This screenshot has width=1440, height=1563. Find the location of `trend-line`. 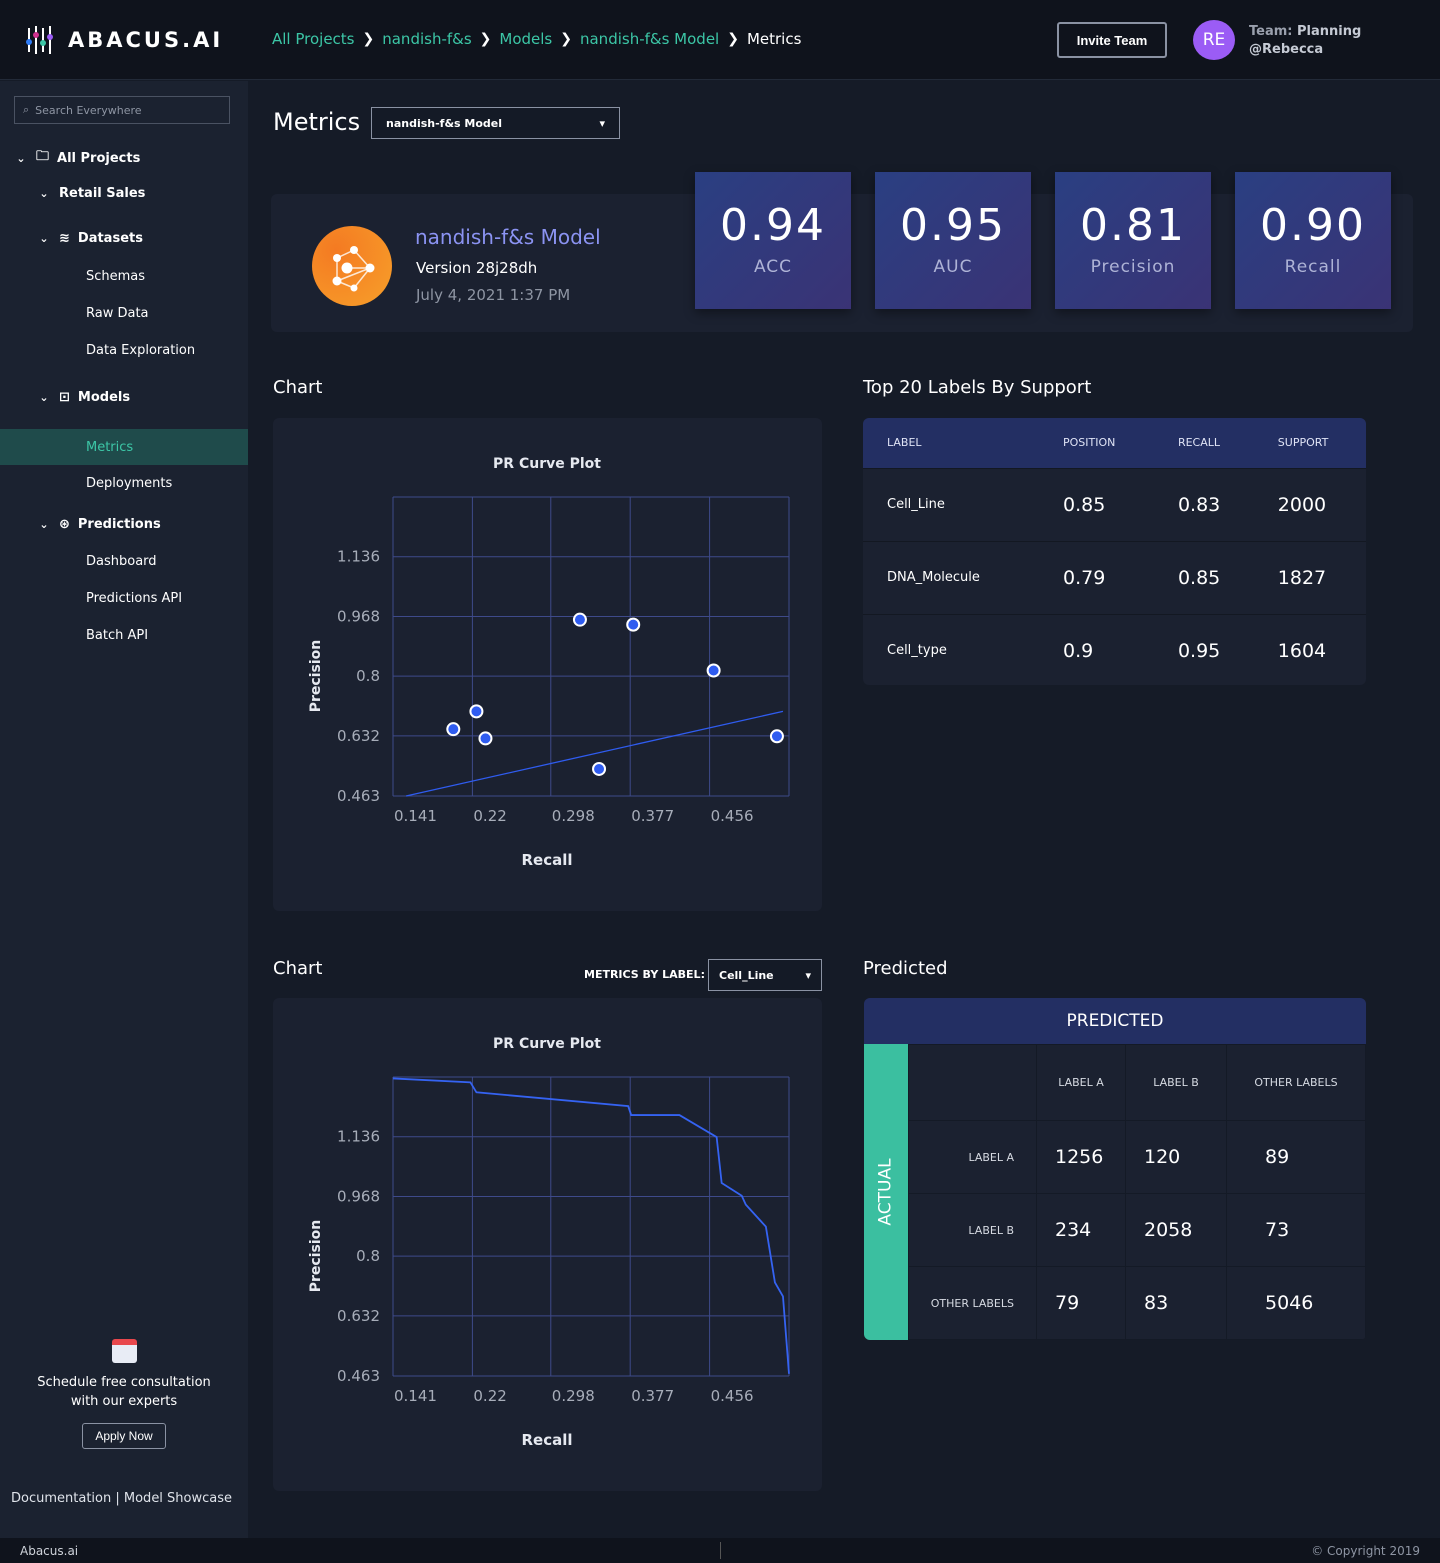

trend-line is located at coordinates (594, 753).